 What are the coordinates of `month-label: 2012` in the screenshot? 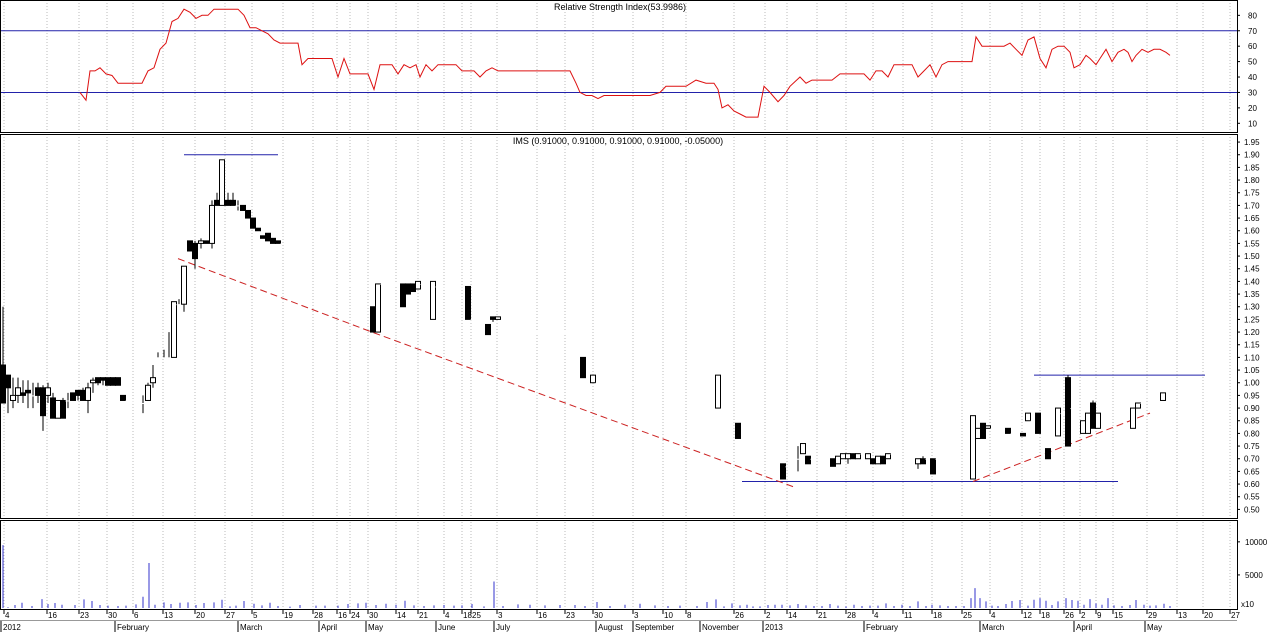 It's located at (12, 627).